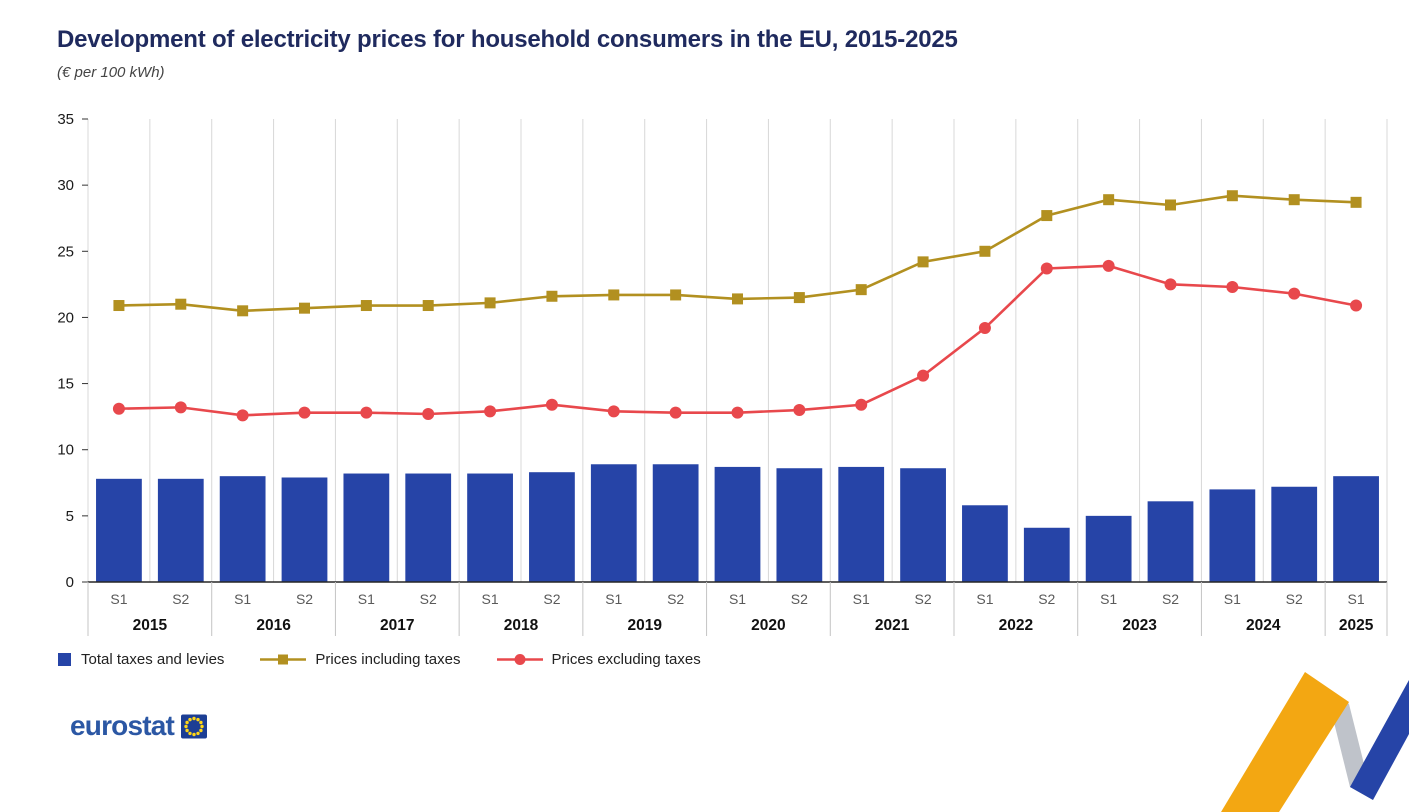 This screenshot has width=1409, height=812. I want to click on legend-swatch-line-square-icon, so click(283, 659).